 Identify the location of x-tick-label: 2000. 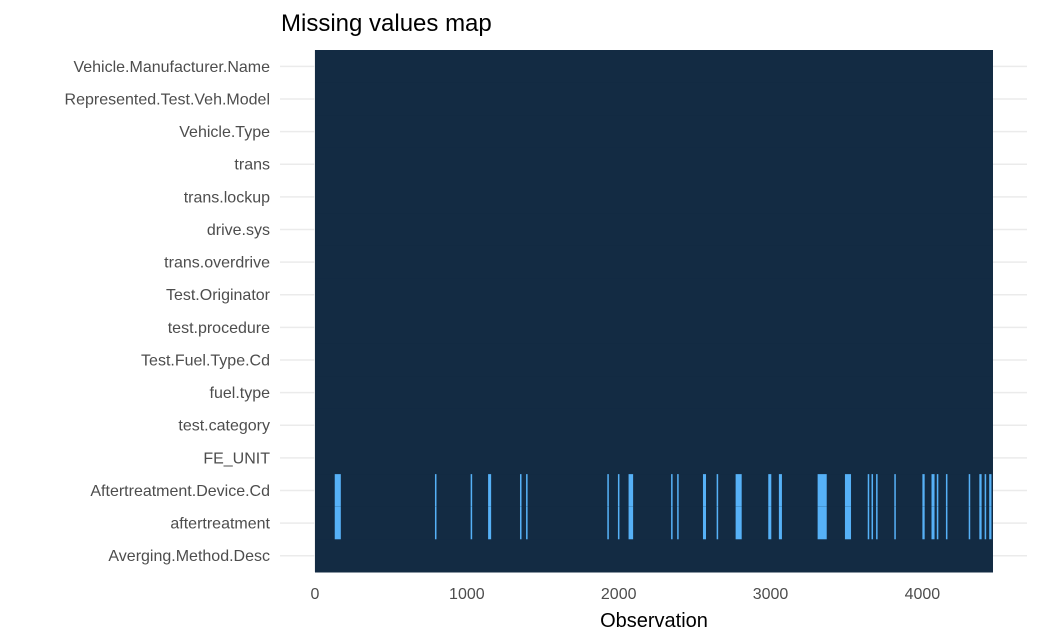
(619, 594).